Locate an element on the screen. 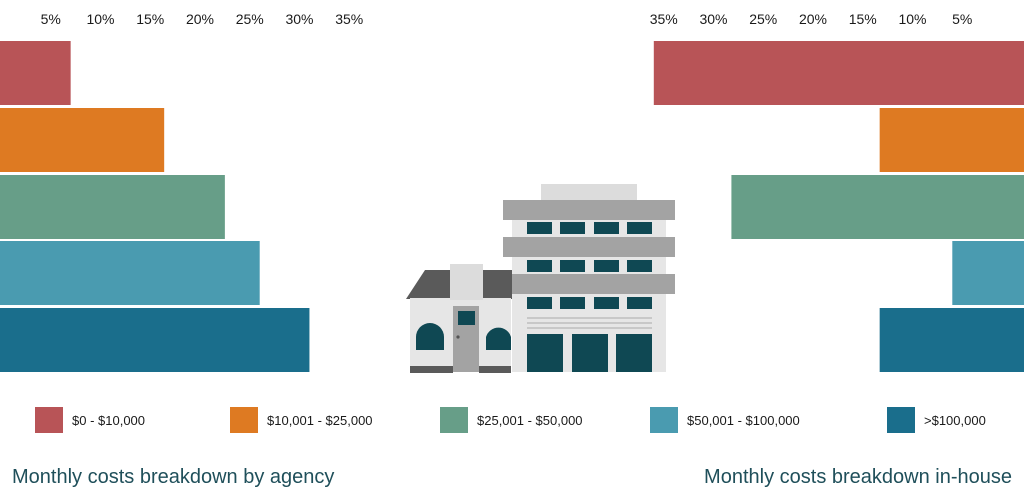 This screenshot has width=1024, height=499. legend-item: $0 - $10,000 is located at coordinates (90, 420).